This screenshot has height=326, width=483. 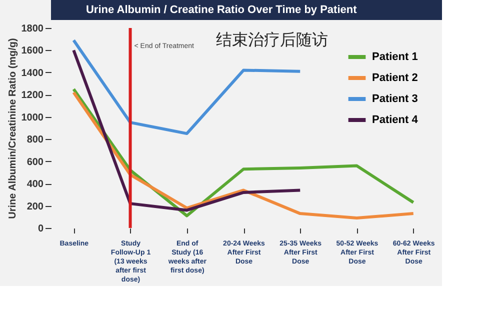 I want to click on y-tick-label: 1000, so click(x=32, y=118).